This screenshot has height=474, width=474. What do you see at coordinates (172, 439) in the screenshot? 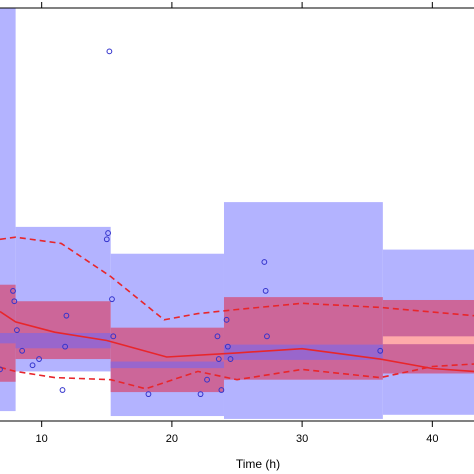
I see `x-tick-label-20: 20` at bounding box center [172, 439].